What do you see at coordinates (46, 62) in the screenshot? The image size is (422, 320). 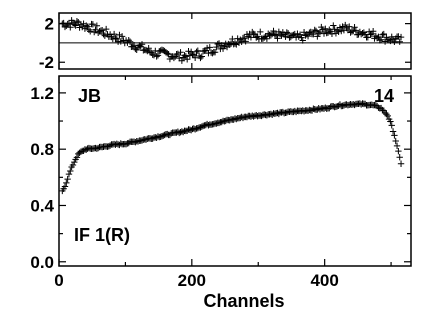 I see `residual-y-tick-label: -2` at bounding box center [46, 62].